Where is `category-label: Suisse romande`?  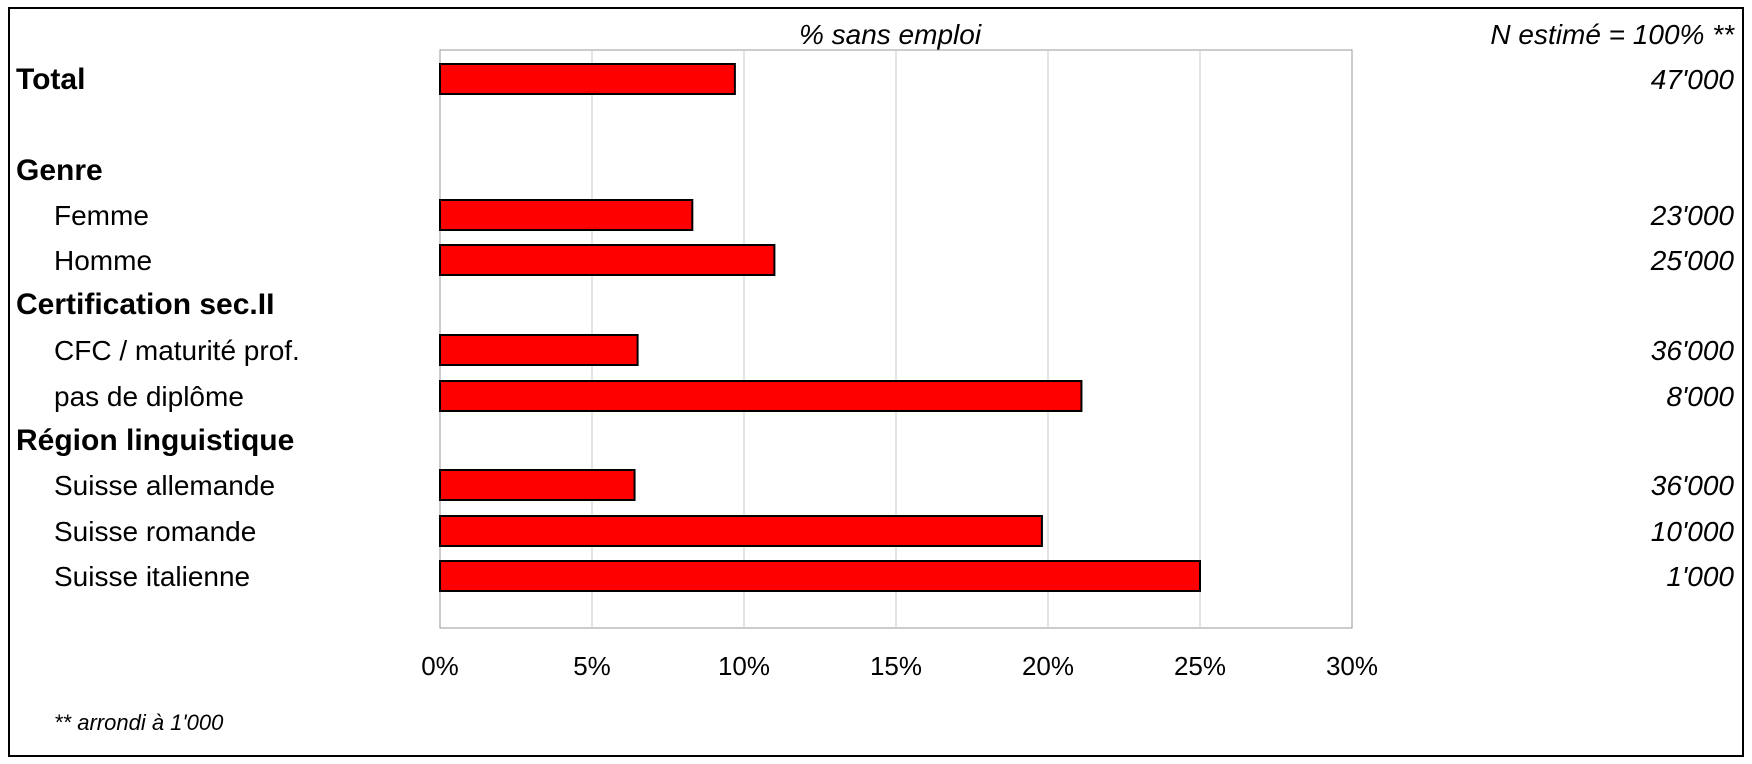
category-label: Suisse romande is located at coordinates (155, 531).